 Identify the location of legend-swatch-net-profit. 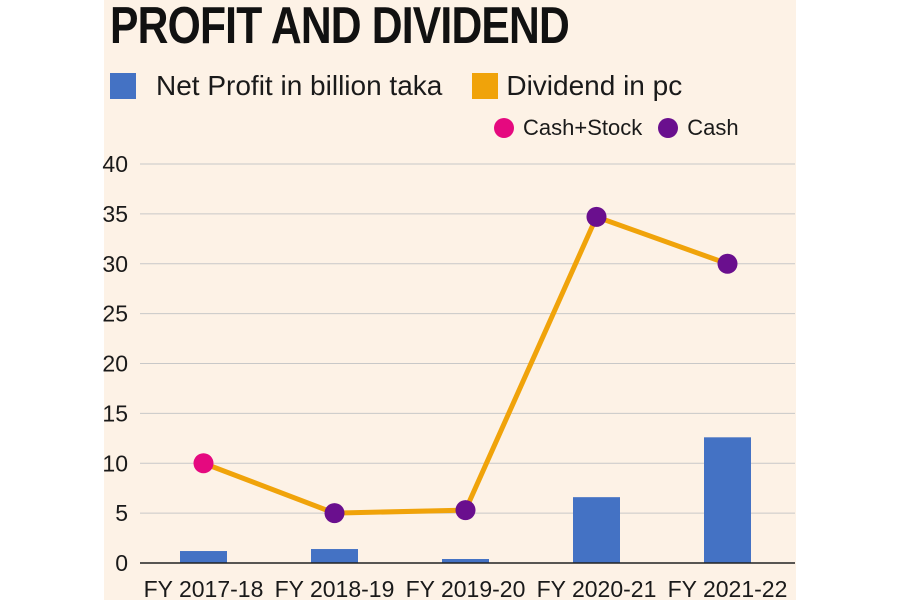
(123, 86).